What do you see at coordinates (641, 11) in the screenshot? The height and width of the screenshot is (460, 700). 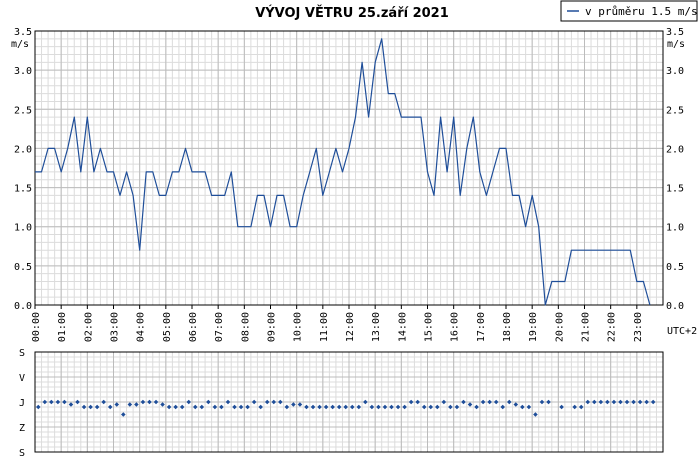 I see `legend-label: v průměru 1.5 m/s` at bounding box center [641, 11].